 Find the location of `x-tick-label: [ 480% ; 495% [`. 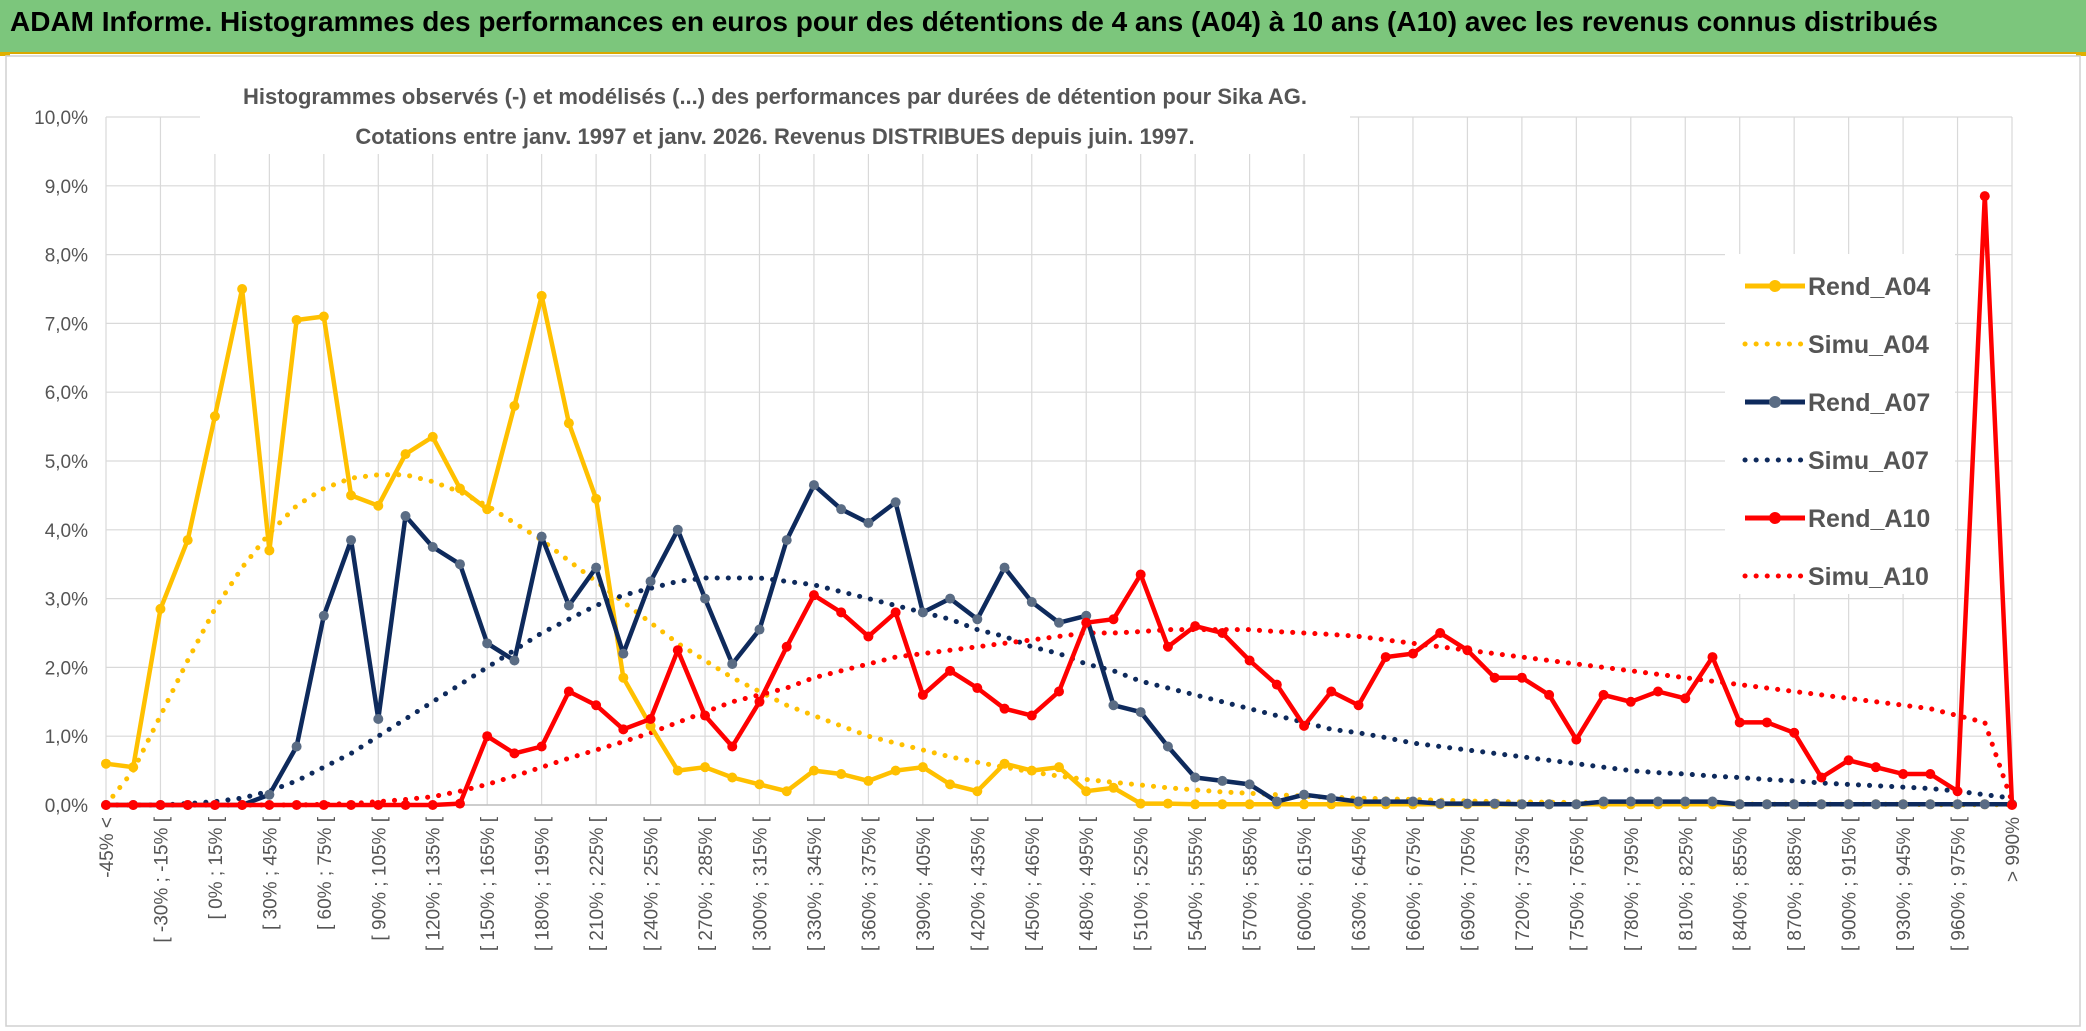

x-tick-label: [ 480% ; 495% [ is located at coordinates (1087, 883).